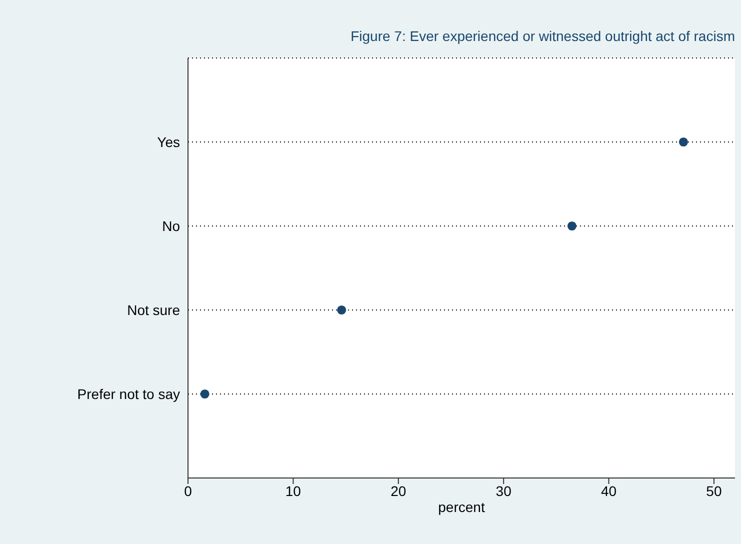  What do you see at coordinates (171, 226) in the screenshot?
I see `y-tick-label: No` at bounding box center [171, 226].